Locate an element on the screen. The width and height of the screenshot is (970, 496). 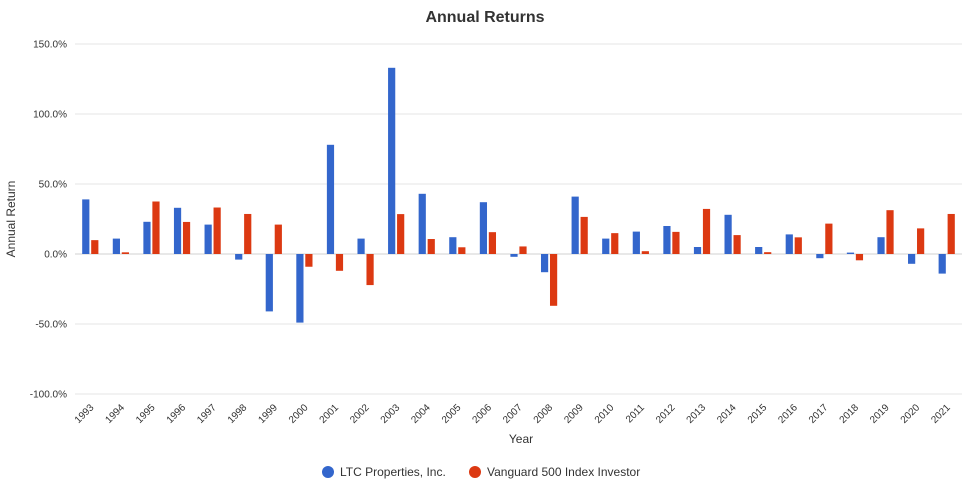
bar-ltc-2021 is located at coordinates (942, 264).